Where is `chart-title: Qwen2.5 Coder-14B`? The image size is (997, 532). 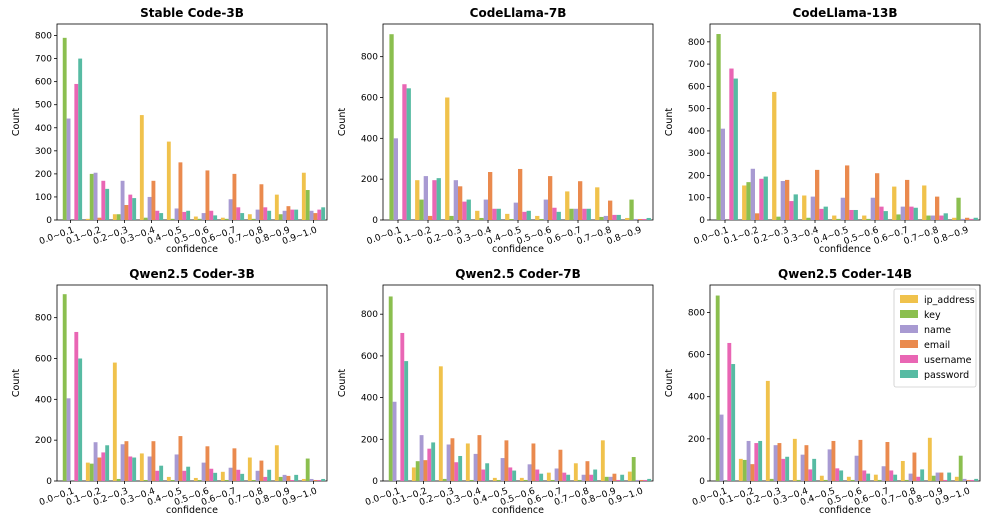
chart-title: Qwen2.5 Coder-14B is located at coordinates (845, 274).